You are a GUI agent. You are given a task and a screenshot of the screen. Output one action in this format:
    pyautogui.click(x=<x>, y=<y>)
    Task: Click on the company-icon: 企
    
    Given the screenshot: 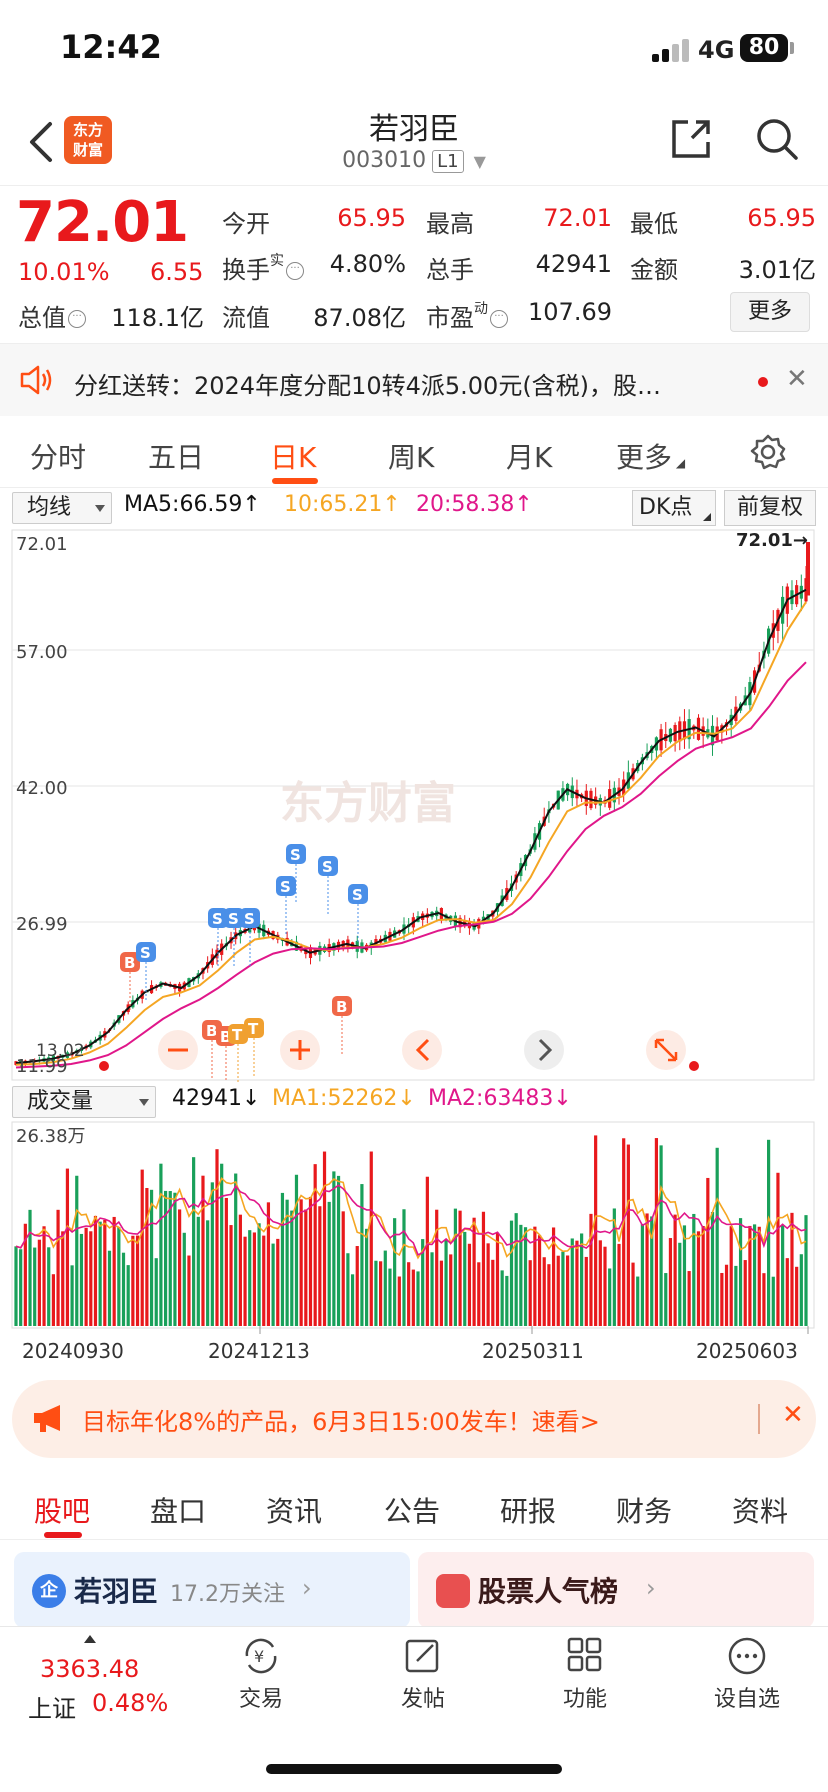 What is the action you would take?
    pyautogui.click(x=49, y=1591)
    